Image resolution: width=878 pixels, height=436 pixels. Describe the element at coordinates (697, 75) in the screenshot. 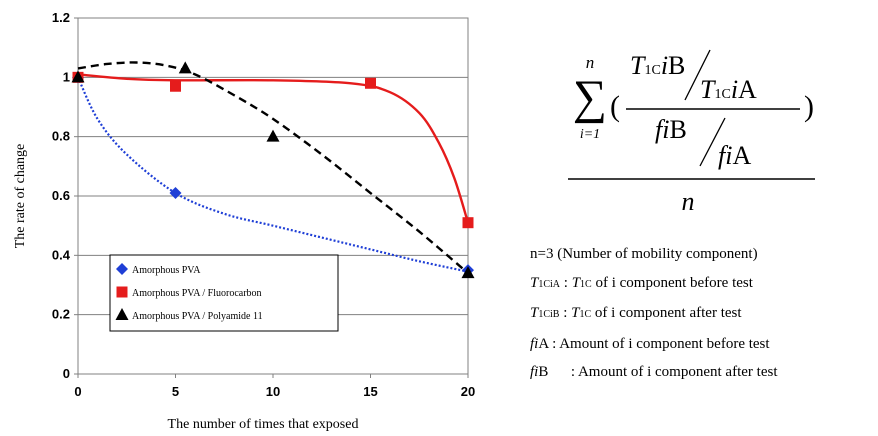

I see `numerator-slash` at that location.